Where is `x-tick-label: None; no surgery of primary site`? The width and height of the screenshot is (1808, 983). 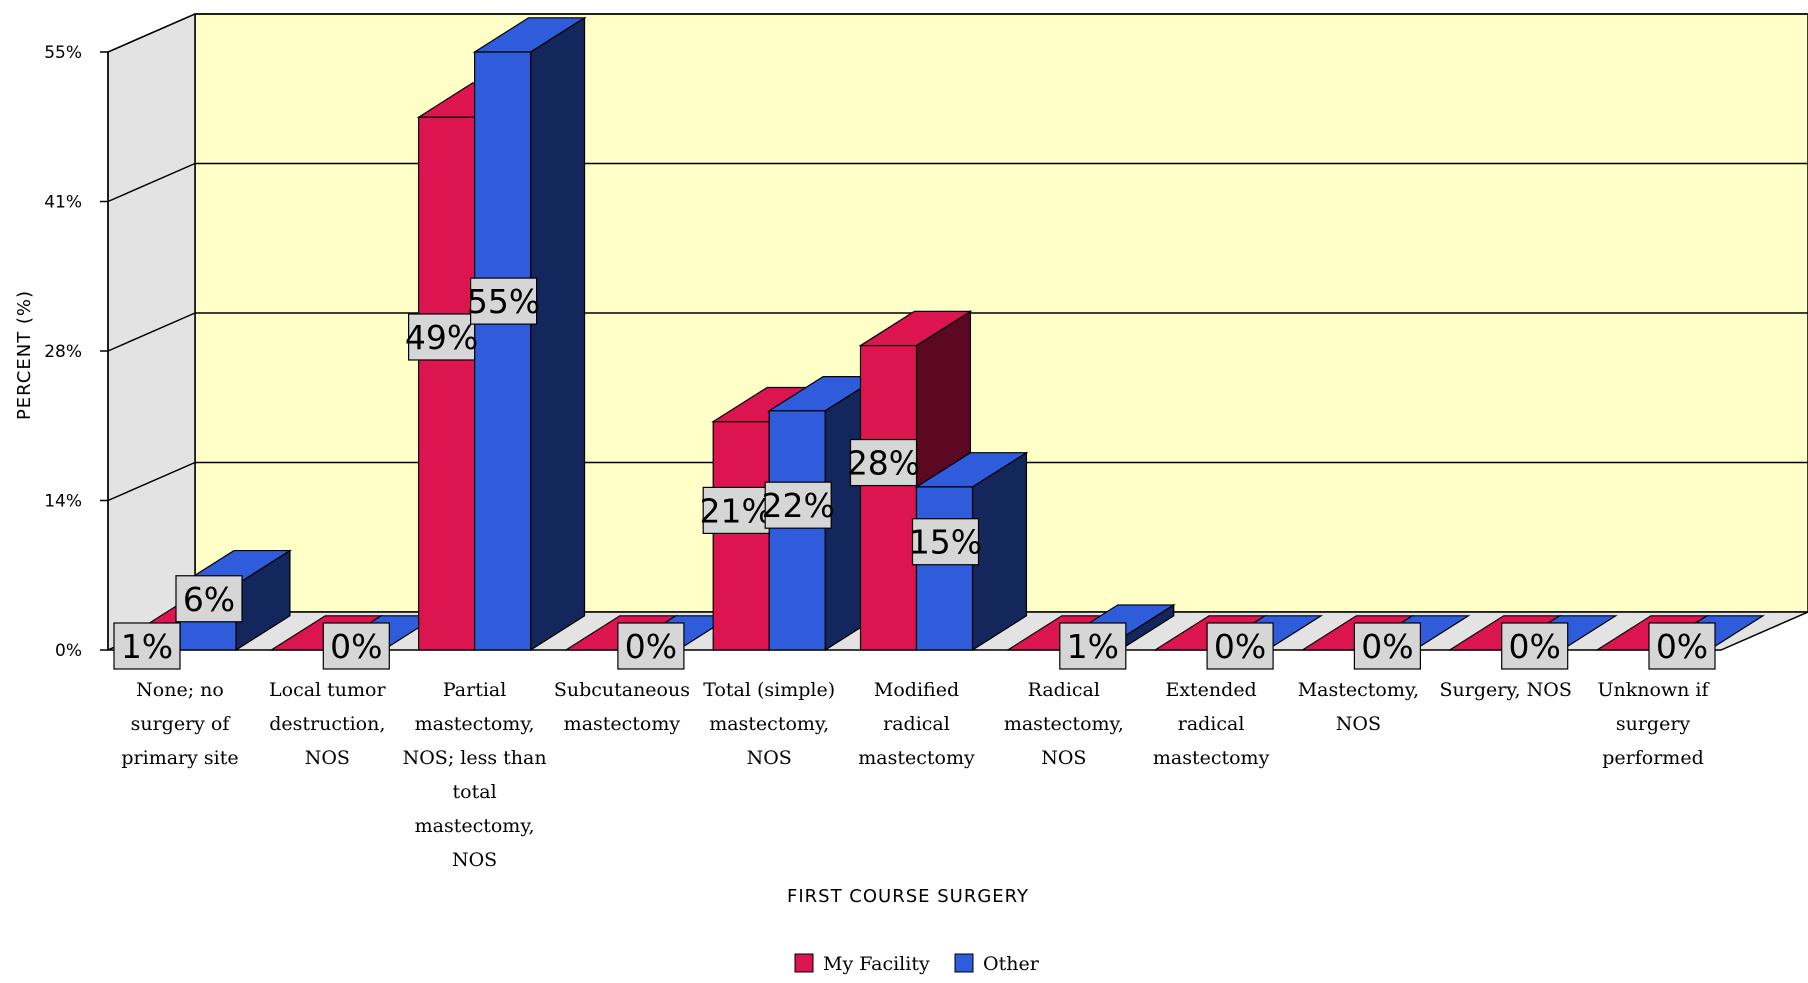
x-tick-label: None; no surgery of primary site is located at coordinates (179, 724).